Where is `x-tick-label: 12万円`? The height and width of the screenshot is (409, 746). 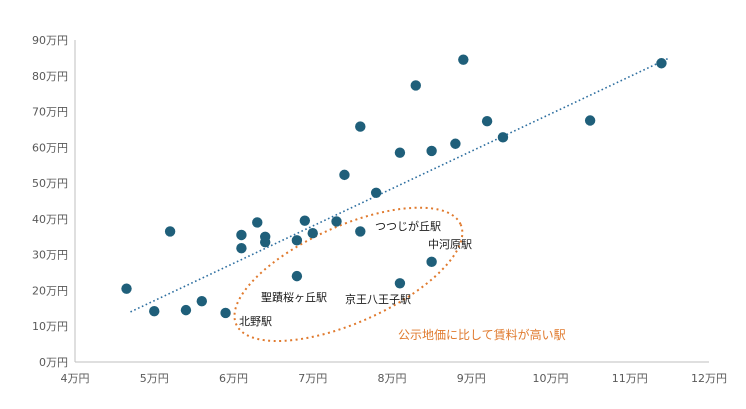
x-tick-label: 12万円 is located at coordinates (709, 378).